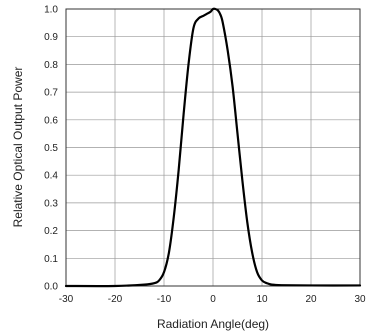 This screenshot has height=336, width=368. Describe the element at coordinates (115, 299) in the screenshot. I see `x-tick-label: -20` at that location.